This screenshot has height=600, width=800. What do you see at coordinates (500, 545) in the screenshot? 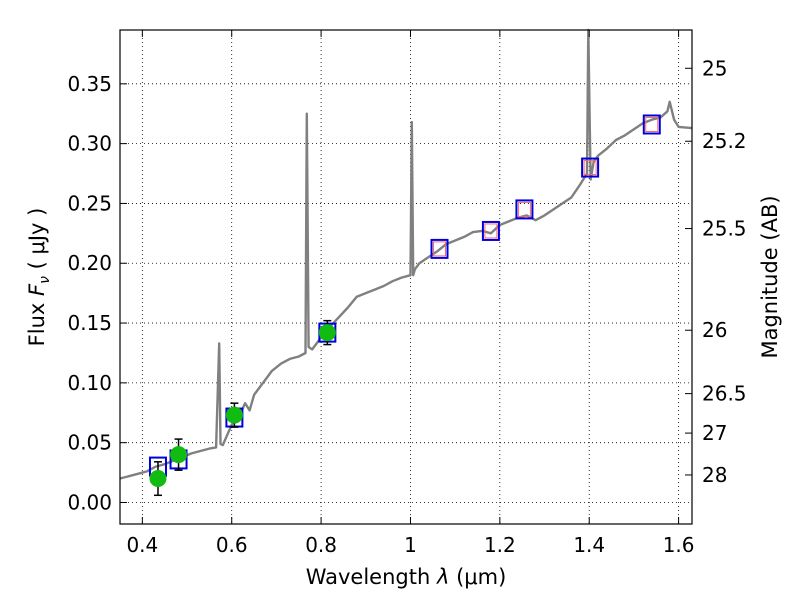
I see `x-tick-label: 1.2` at bounding box center [500, 545].